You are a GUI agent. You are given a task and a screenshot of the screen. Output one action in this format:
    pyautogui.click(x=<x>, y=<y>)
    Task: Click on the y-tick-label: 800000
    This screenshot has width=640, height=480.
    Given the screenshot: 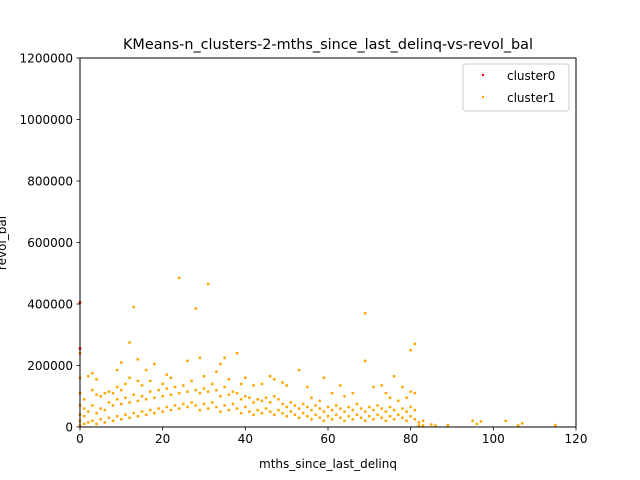 What is the action you would take?
    pyautogui.click(x=50, y=182)
    